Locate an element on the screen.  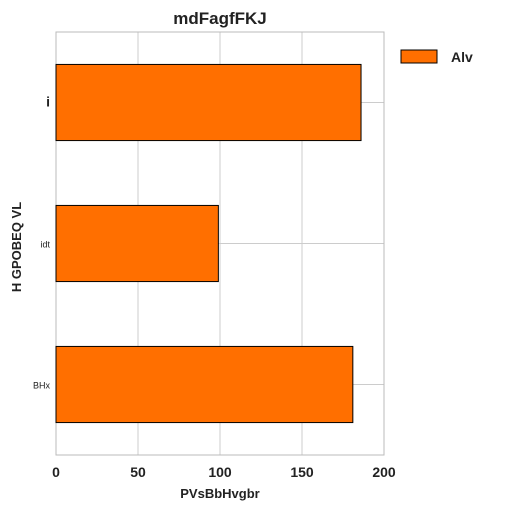
x-tick-label: 50 is located at coordinates (138, 472).